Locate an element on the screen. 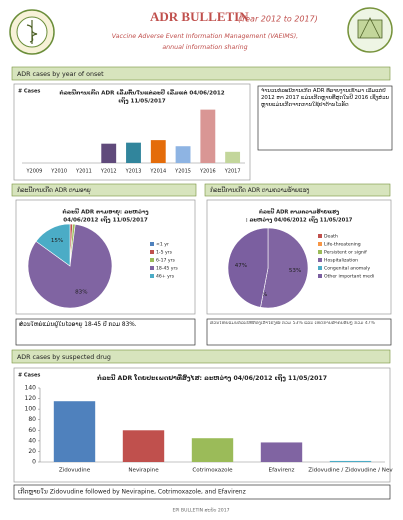  legend-label: 1-5 yrs is located at coordinates (164, 253).